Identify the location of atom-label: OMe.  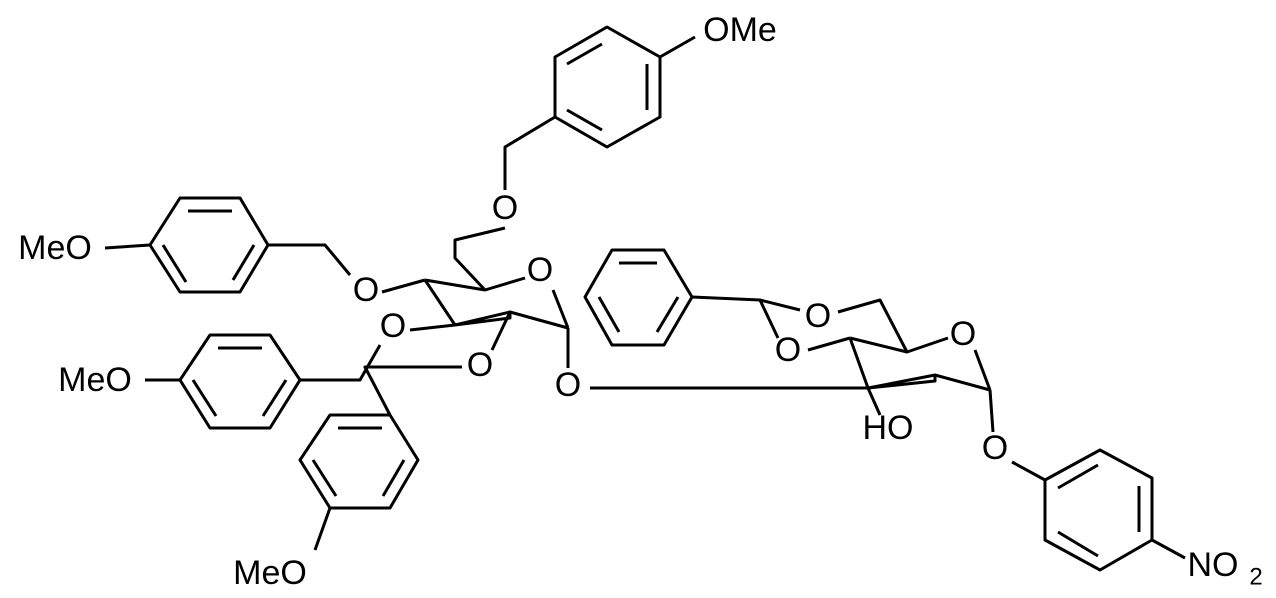
(740, 30).